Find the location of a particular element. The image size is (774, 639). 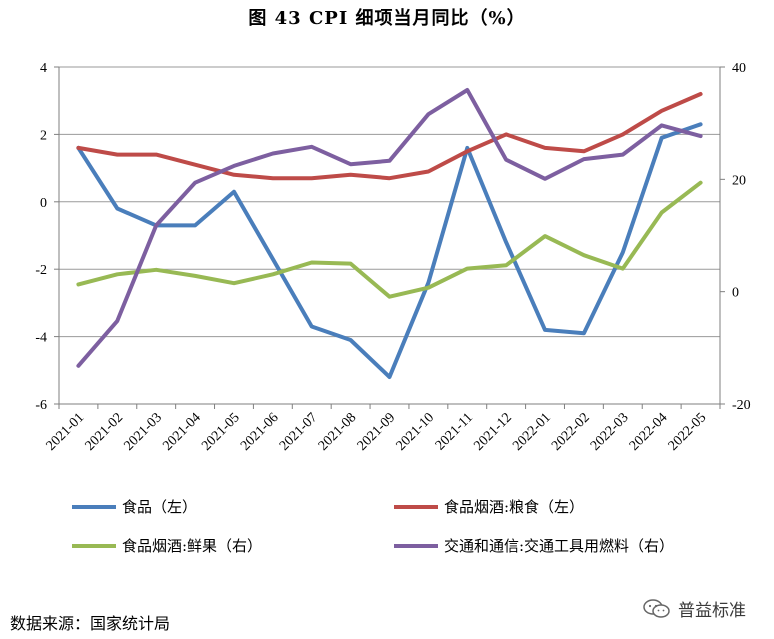

x-tick-label: 2021-12 is located at coordinates (493, 432).